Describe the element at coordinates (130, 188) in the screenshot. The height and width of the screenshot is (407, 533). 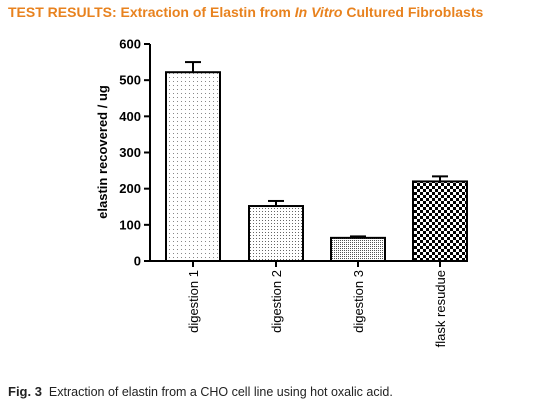
I see `y-tick-label: 200` at that location.